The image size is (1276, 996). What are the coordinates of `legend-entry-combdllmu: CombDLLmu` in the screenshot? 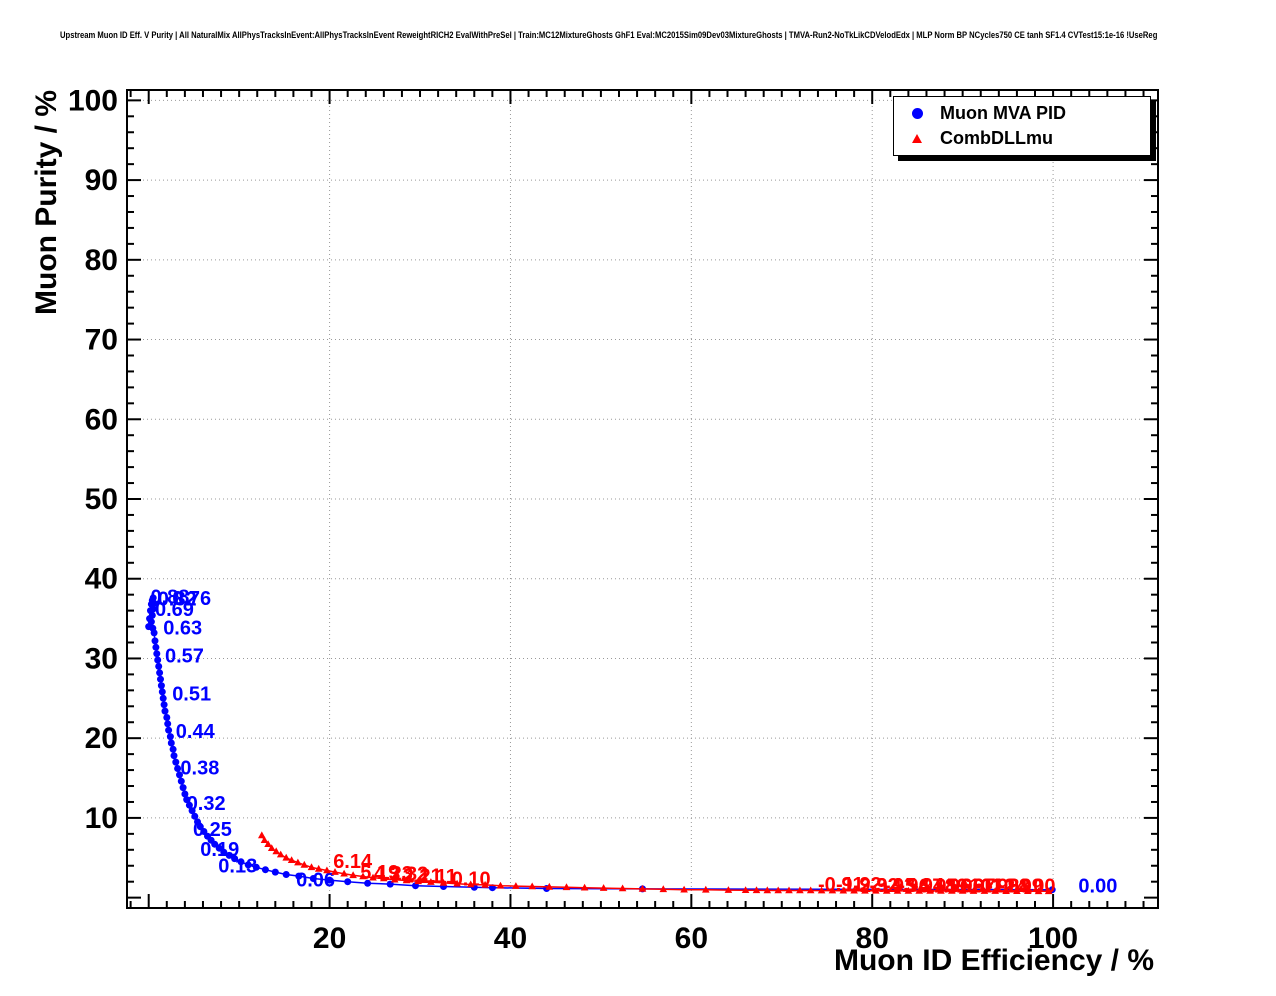 It's located at (1022, 138).